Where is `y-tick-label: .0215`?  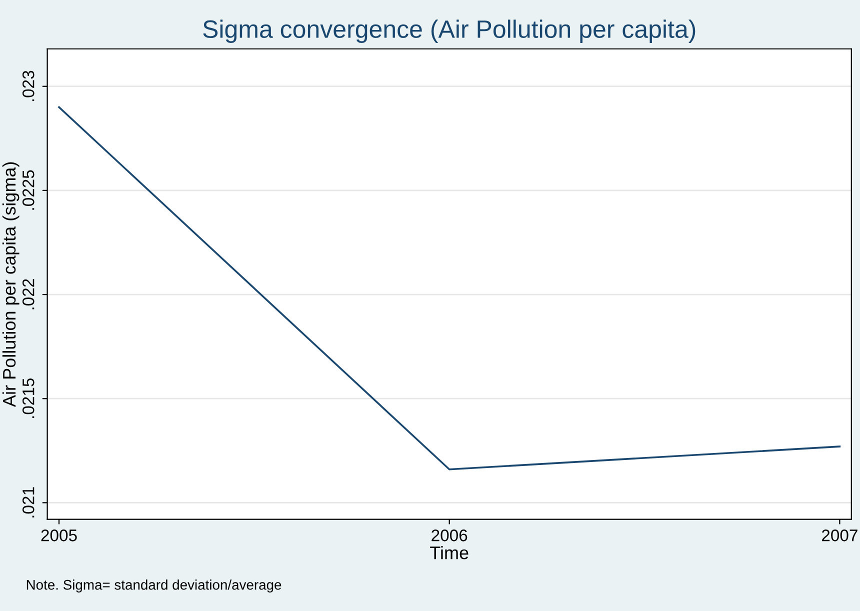 y-tick-label: .0215 is located at coordinates (28, 398).